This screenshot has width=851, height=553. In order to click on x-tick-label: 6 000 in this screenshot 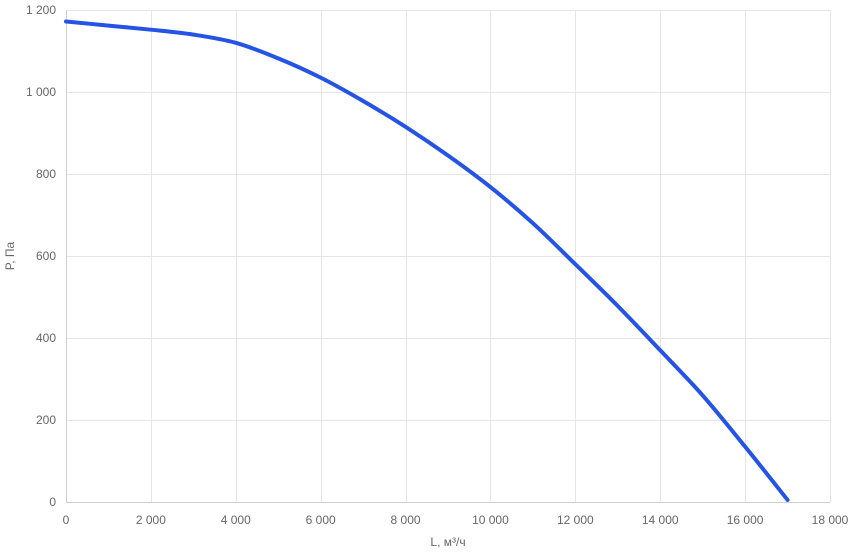, I will do `click(321, 520)`.